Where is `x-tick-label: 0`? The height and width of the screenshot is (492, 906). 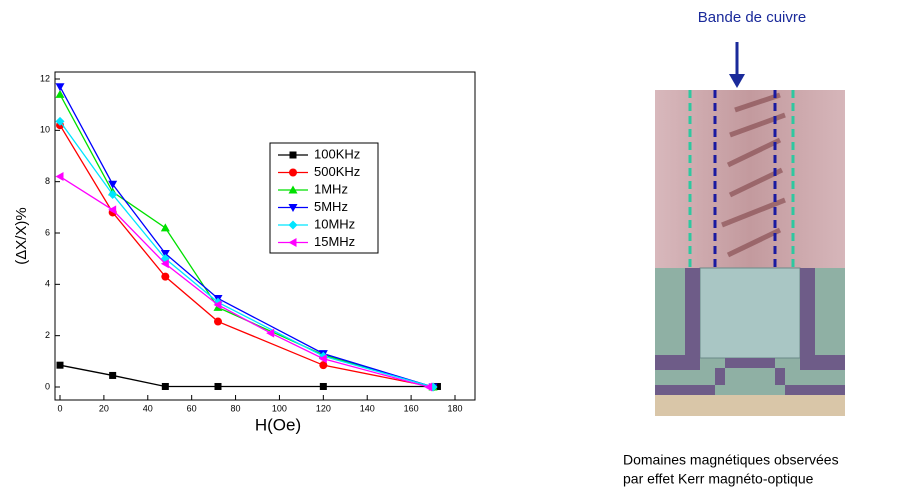 x-tick-label: 0 is located at coordinates (59, 408).